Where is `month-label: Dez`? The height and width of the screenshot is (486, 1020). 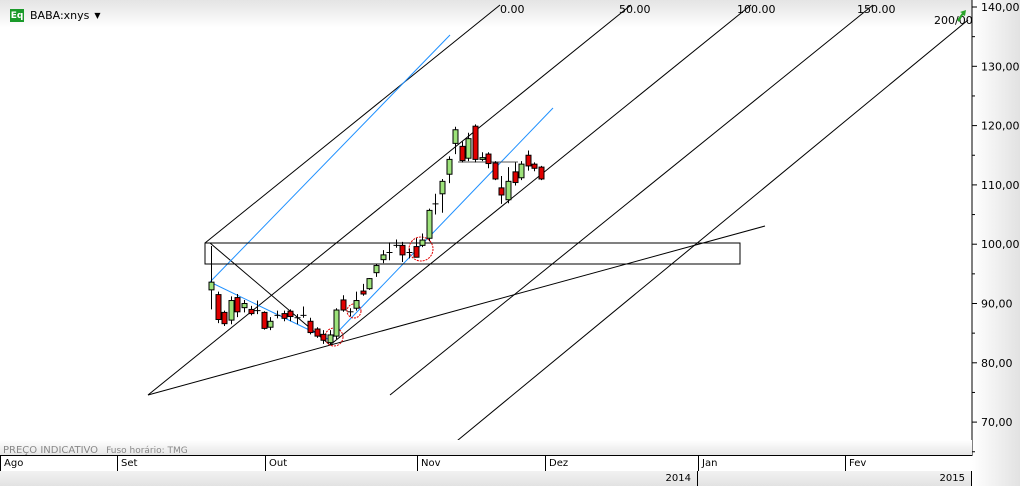
month-label: Dez is located at coordinates (621, 463).